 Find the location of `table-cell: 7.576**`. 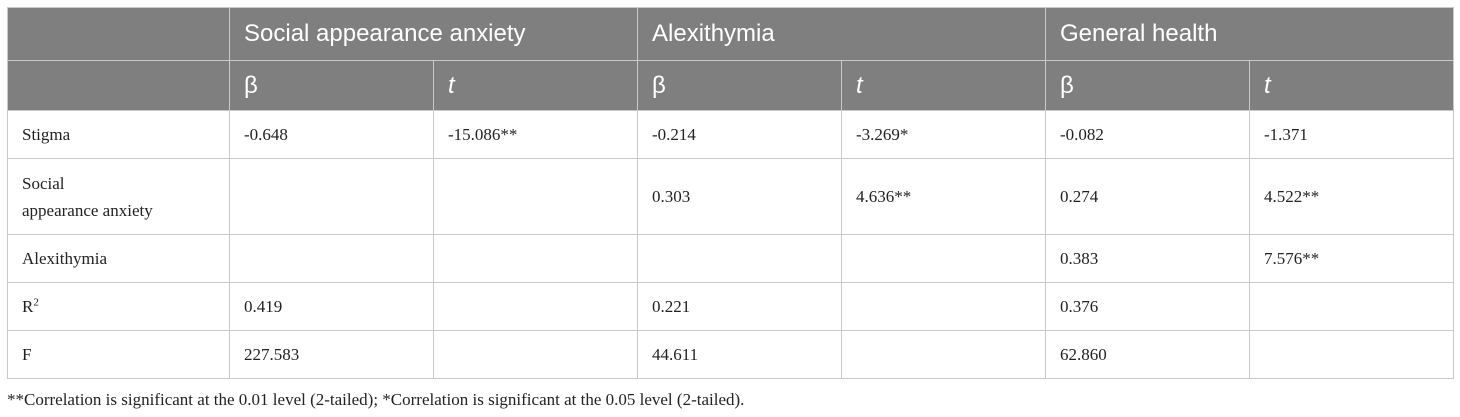

table-cell: 7.576** is located at coordinates (1351, 258).